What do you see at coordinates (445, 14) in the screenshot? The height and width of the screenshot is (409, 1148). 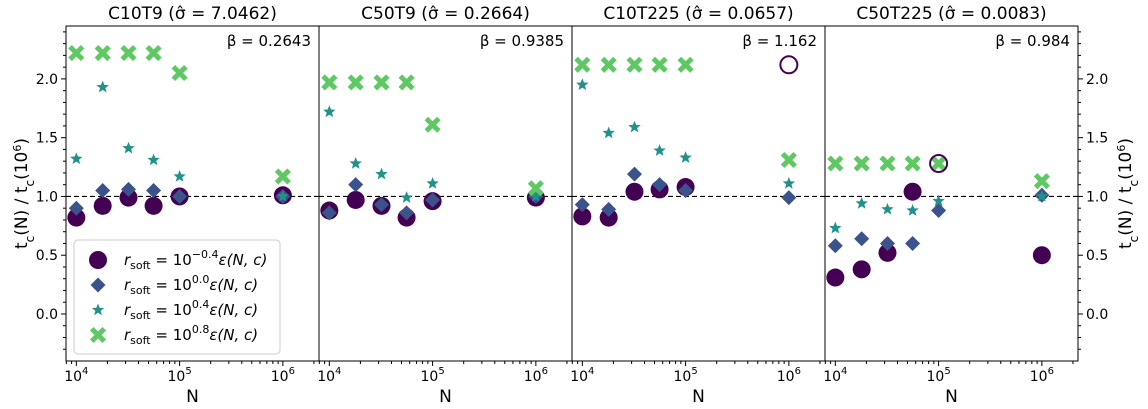 I see `panel-title: C50T9 (σ̂ = 0.2664)` at bounding box center [445, 14].